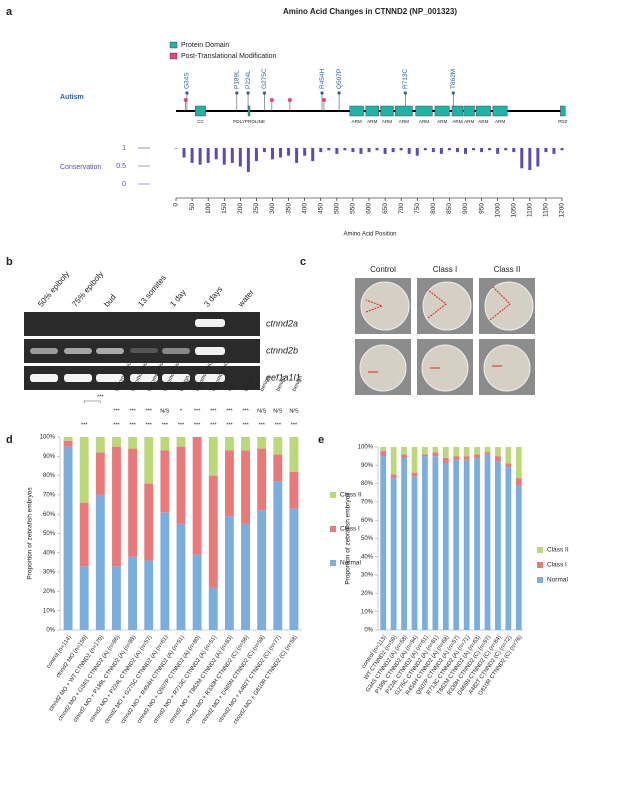 The height and width of the screenshot is (790, 618). What do you see at coordinates (465, 208) in the screenshot?
I see `x-tick-label: 900` at bounding box center [465, 208].